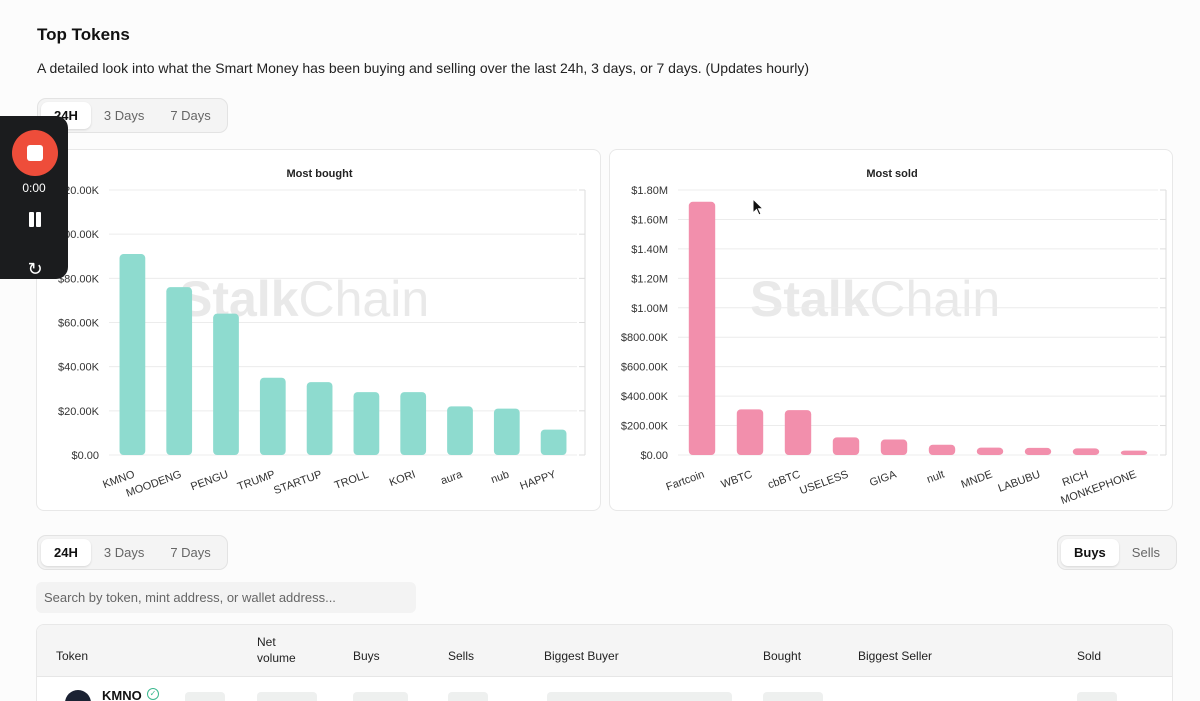 This screenshot has height=701, width=1200. What do you see at coordinates (645, 397) in the screenshot?
I see `y-tick-label: $400.00K` at bounding box center [645, 397].